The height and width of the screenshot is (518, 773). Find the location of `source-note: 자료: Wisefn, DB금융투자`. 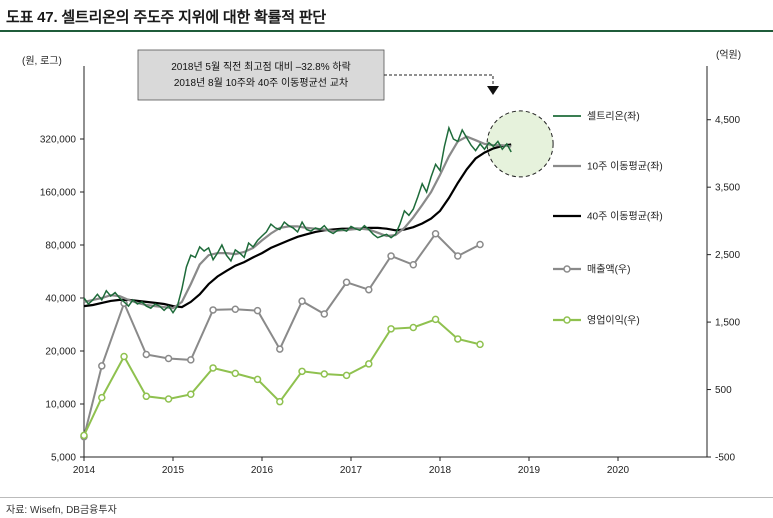

source-note: 자료: Wisefn, DB금융투자 is located at coordinates (61, 510).